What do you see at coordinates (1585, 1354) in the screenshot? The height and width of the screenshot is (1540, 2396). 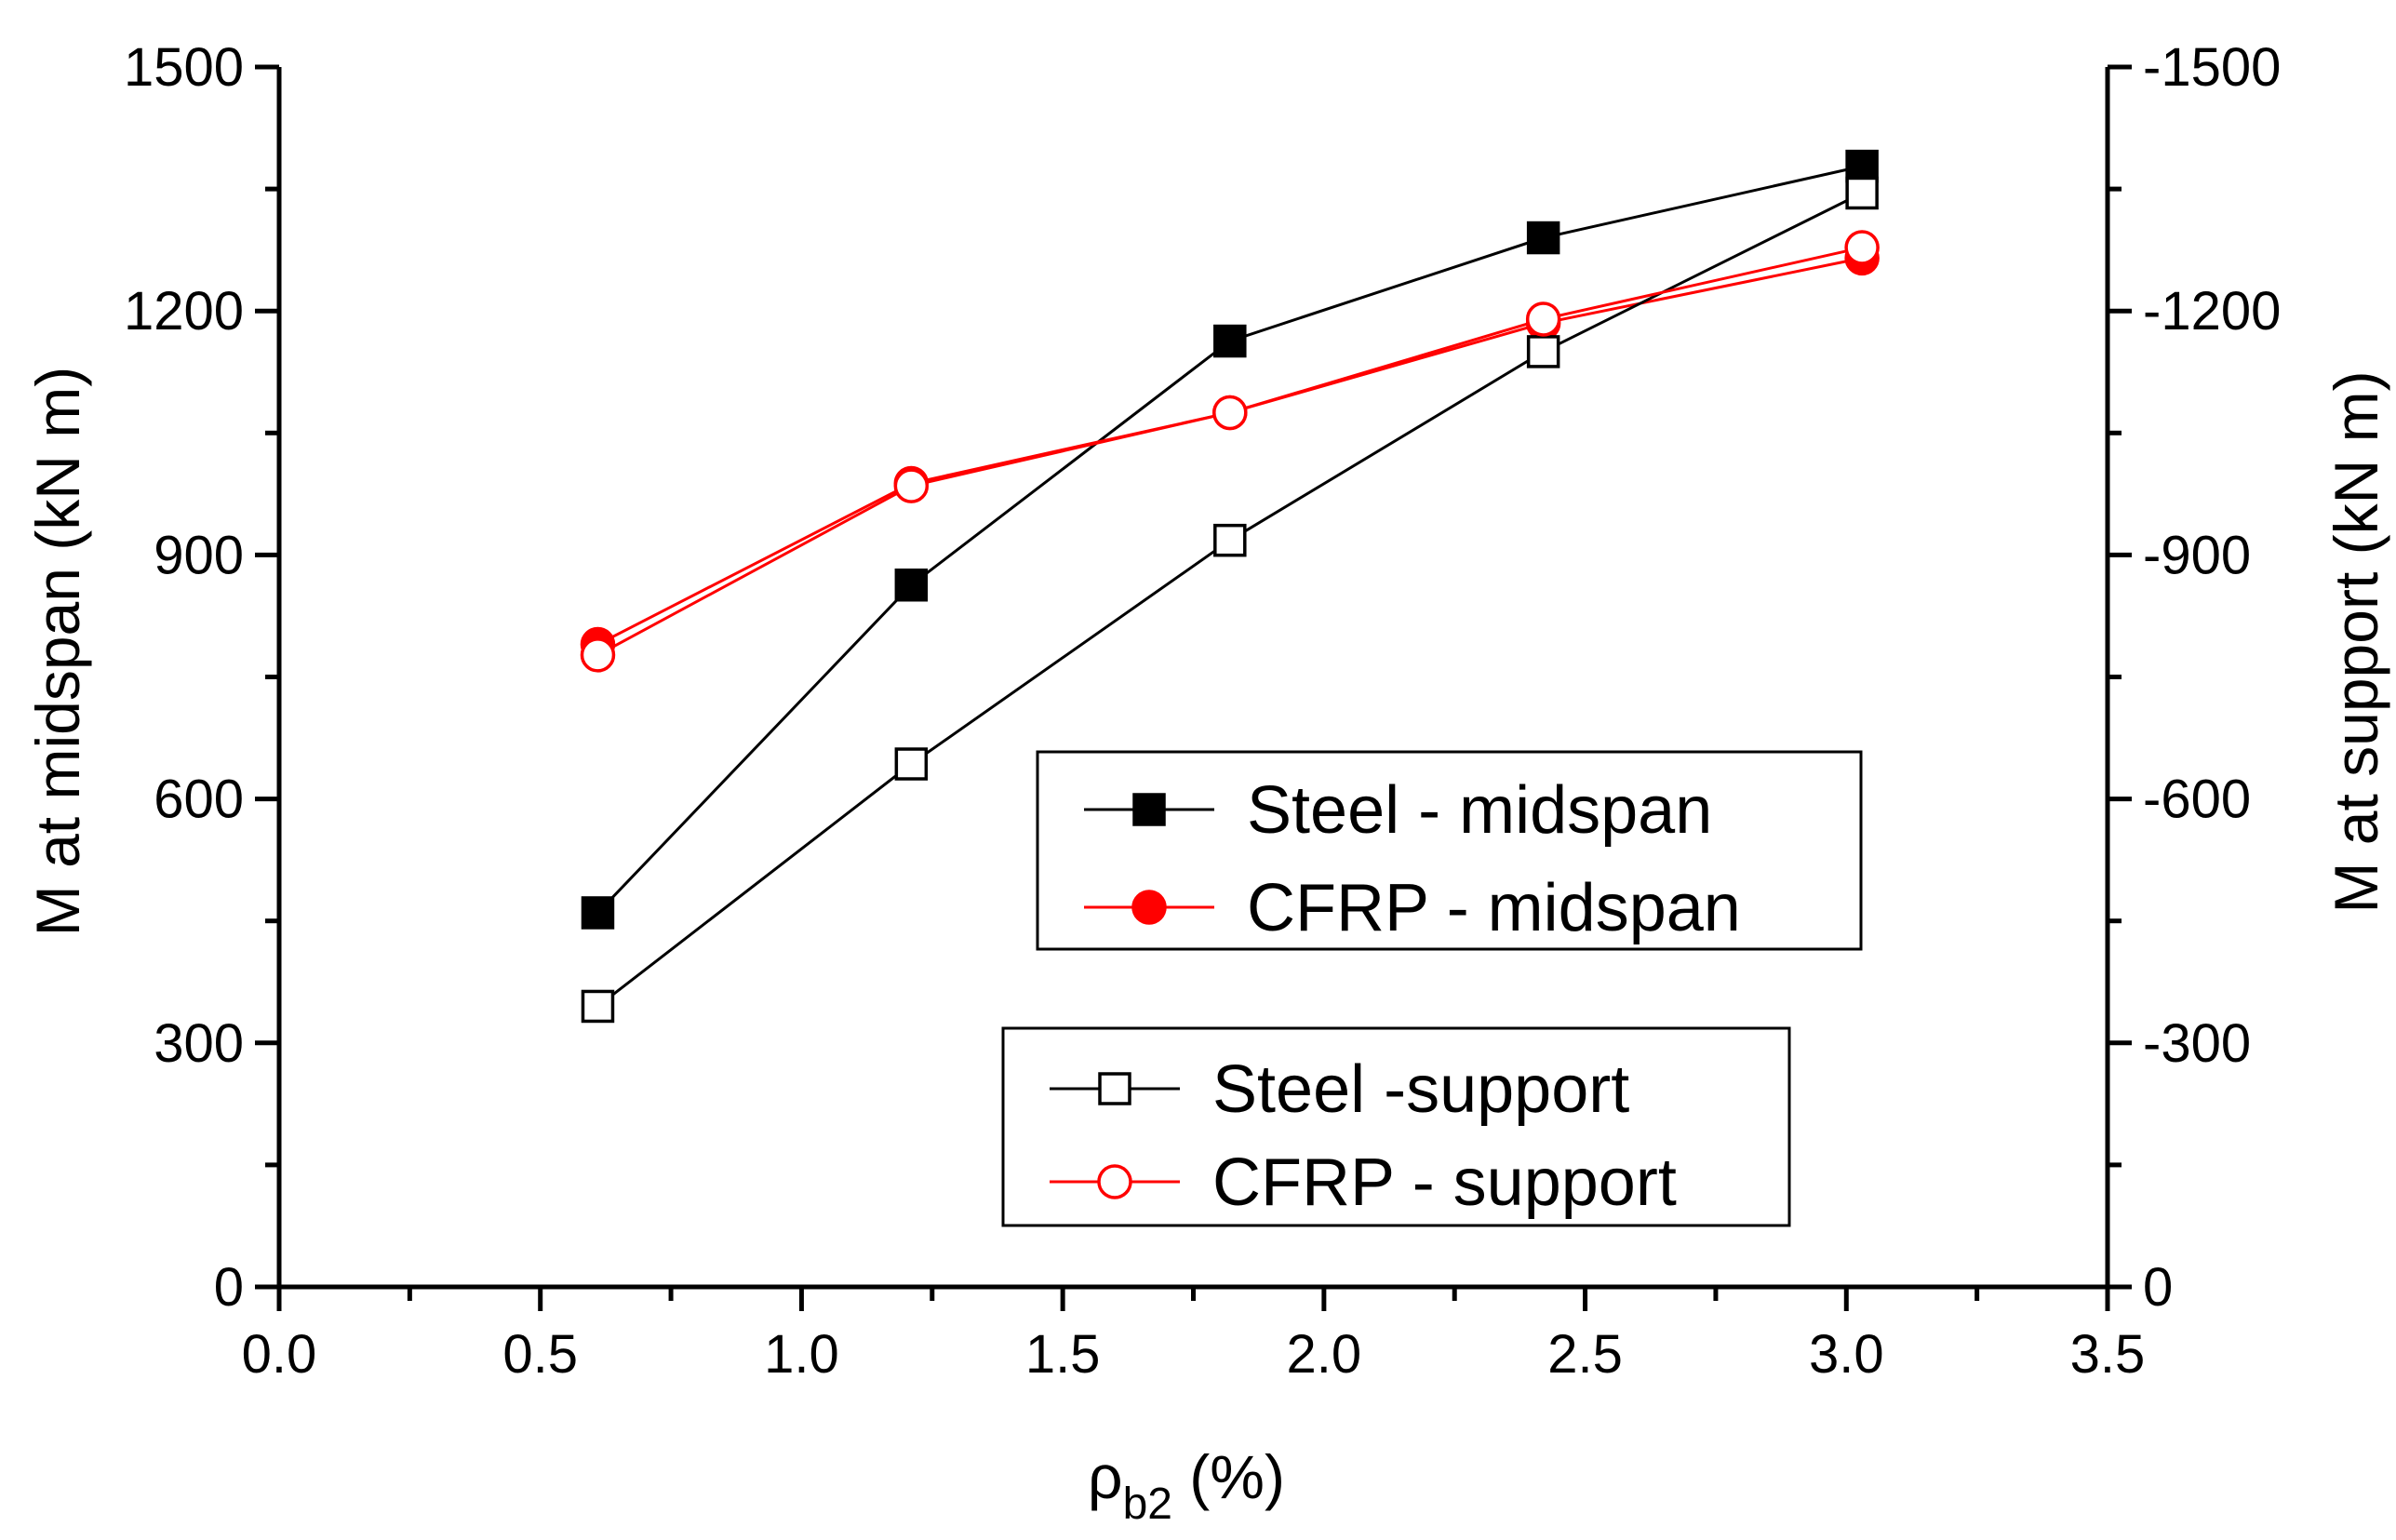 I see `x-tick-label: 2.5` at bounding box center [1585, 1354].